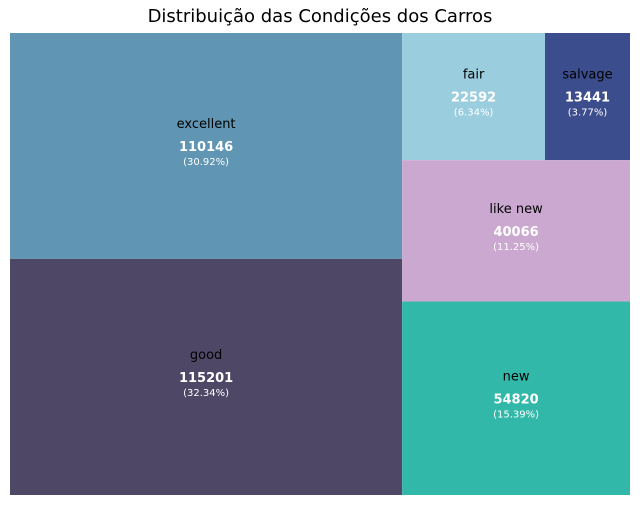 The width and height of the screenshot is (640, 505). I want to click on cell-value-like-new: 40066, so click(515, 232).